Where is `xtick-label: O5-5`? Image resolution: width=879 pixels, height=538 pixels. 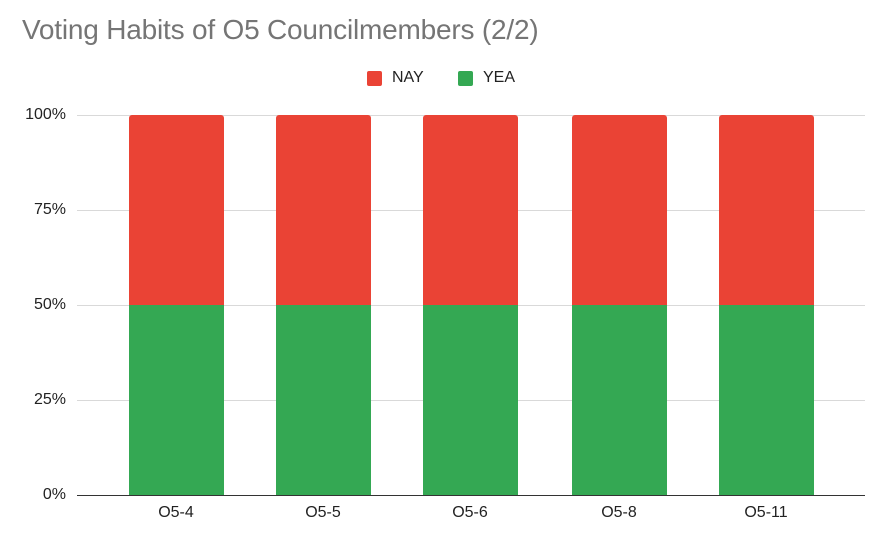 xtick-label: O5-5 is located at coordinates (323, 512).